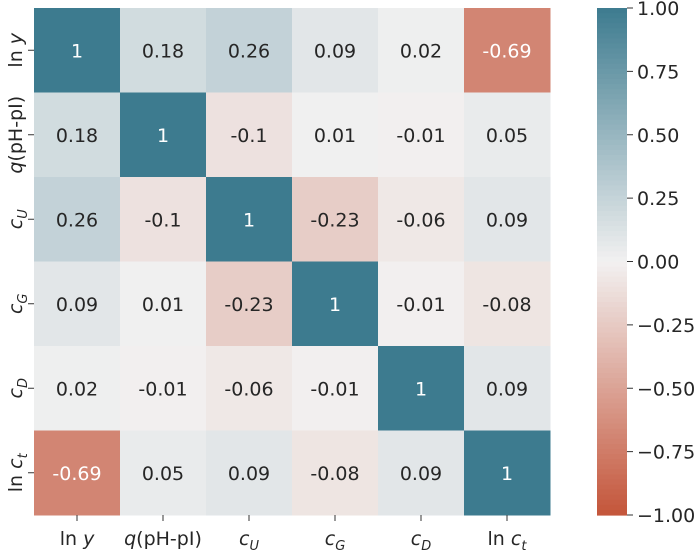 The image size is (699, 558). Describe the element at coordinates (421, 541) in the screenshot. I see `x-tick-label: cD` at that location.